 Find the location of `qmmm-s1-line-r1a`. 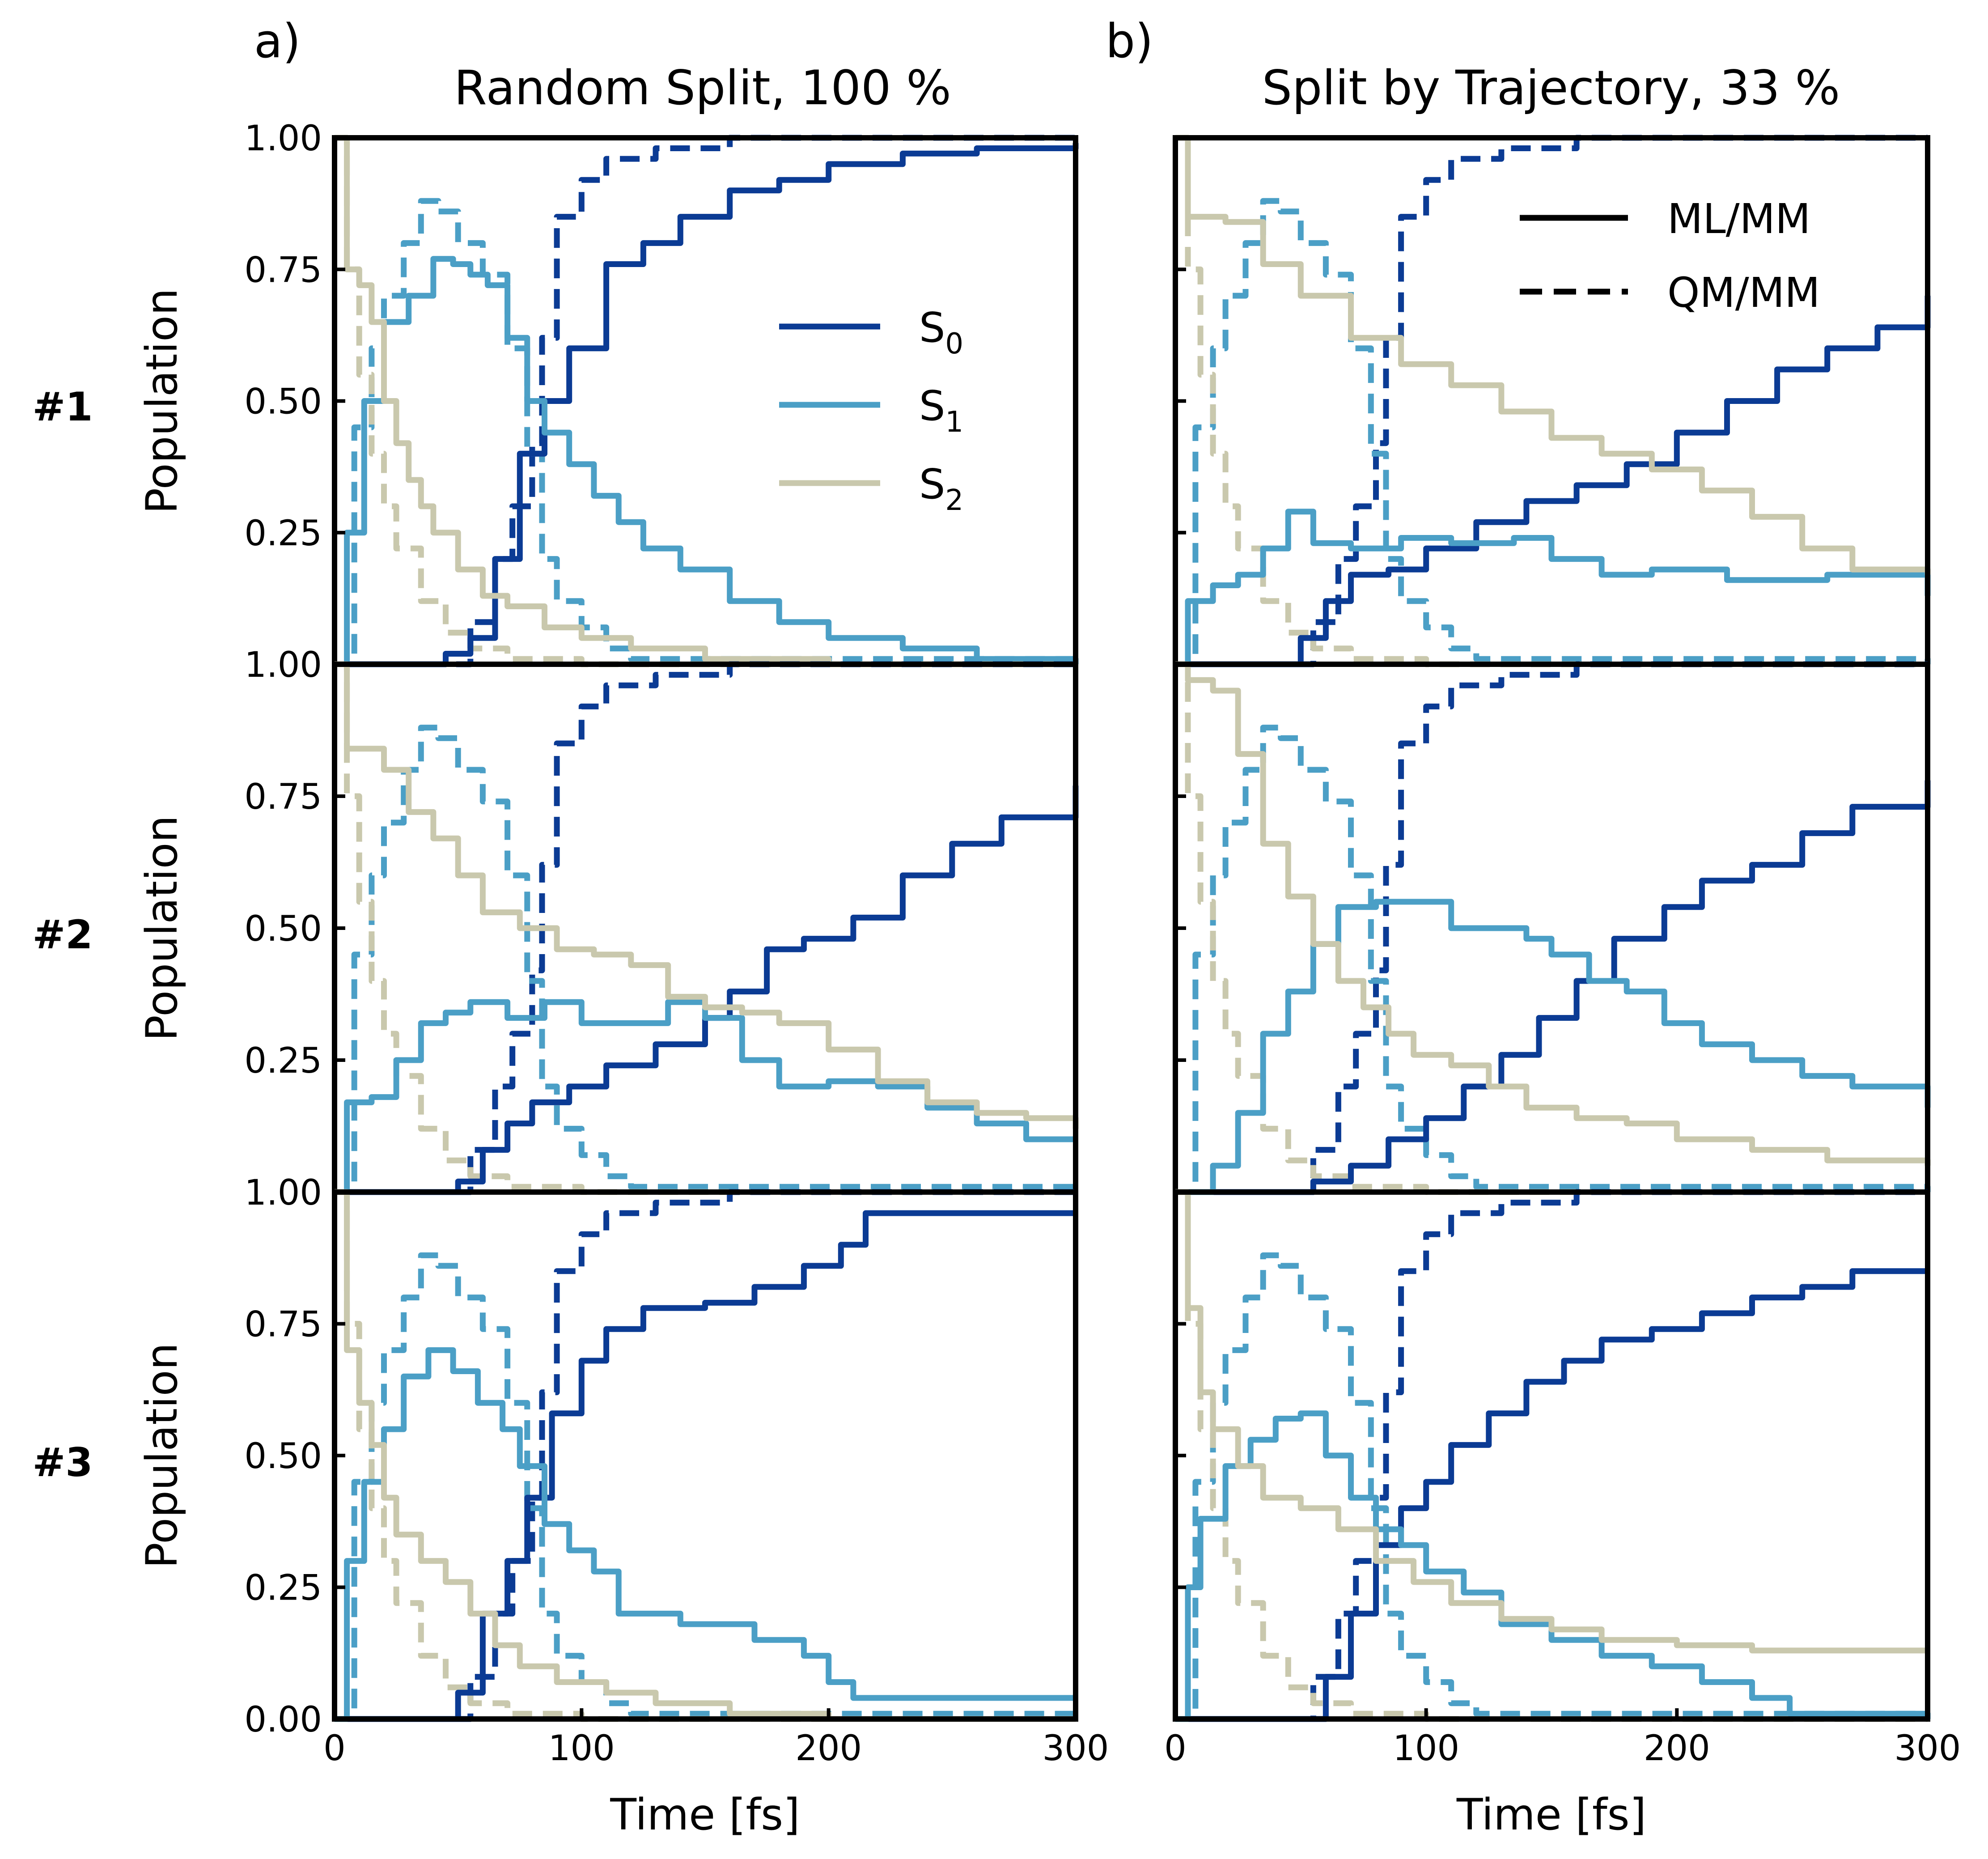

qmmm-s1-line-r1a is located at coordinates (707, 432).